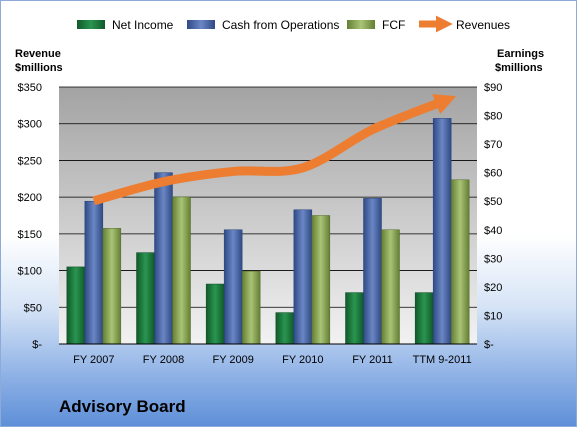 This screenshot has width=577, height=428. What do you see at coordinates (372, 360) in the screenshot?
I see `category-label: FY 2011` at bounding box center [372, 360].